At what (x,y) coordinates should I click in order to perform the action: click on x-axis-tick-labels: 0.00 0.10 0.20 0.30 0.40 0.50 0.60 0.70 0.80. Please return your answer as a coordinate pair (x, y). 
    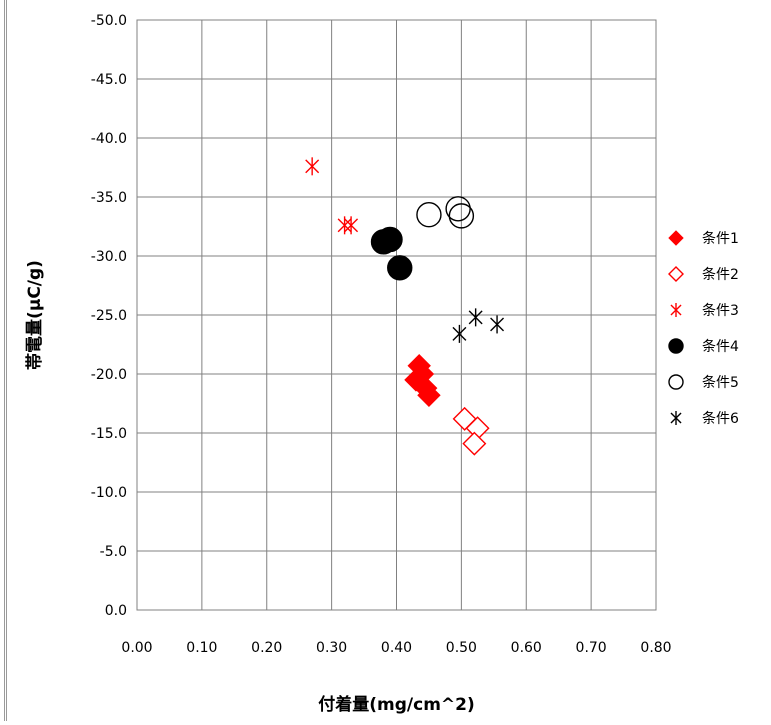
    Looking at the image, I should click on (396, 648).